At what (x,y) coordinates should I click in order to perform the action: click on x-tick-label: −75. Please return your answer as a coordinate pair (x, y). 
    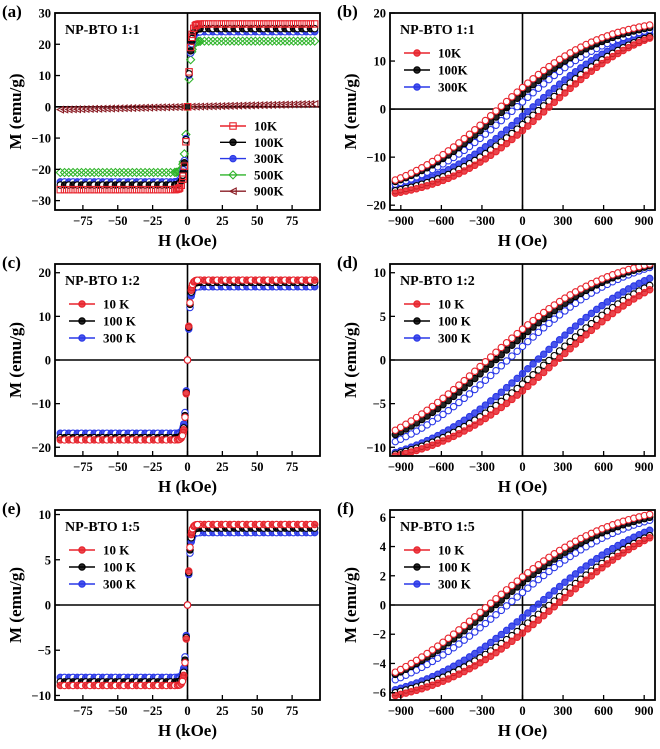
    Looking at the image, I should click on (83, 221).